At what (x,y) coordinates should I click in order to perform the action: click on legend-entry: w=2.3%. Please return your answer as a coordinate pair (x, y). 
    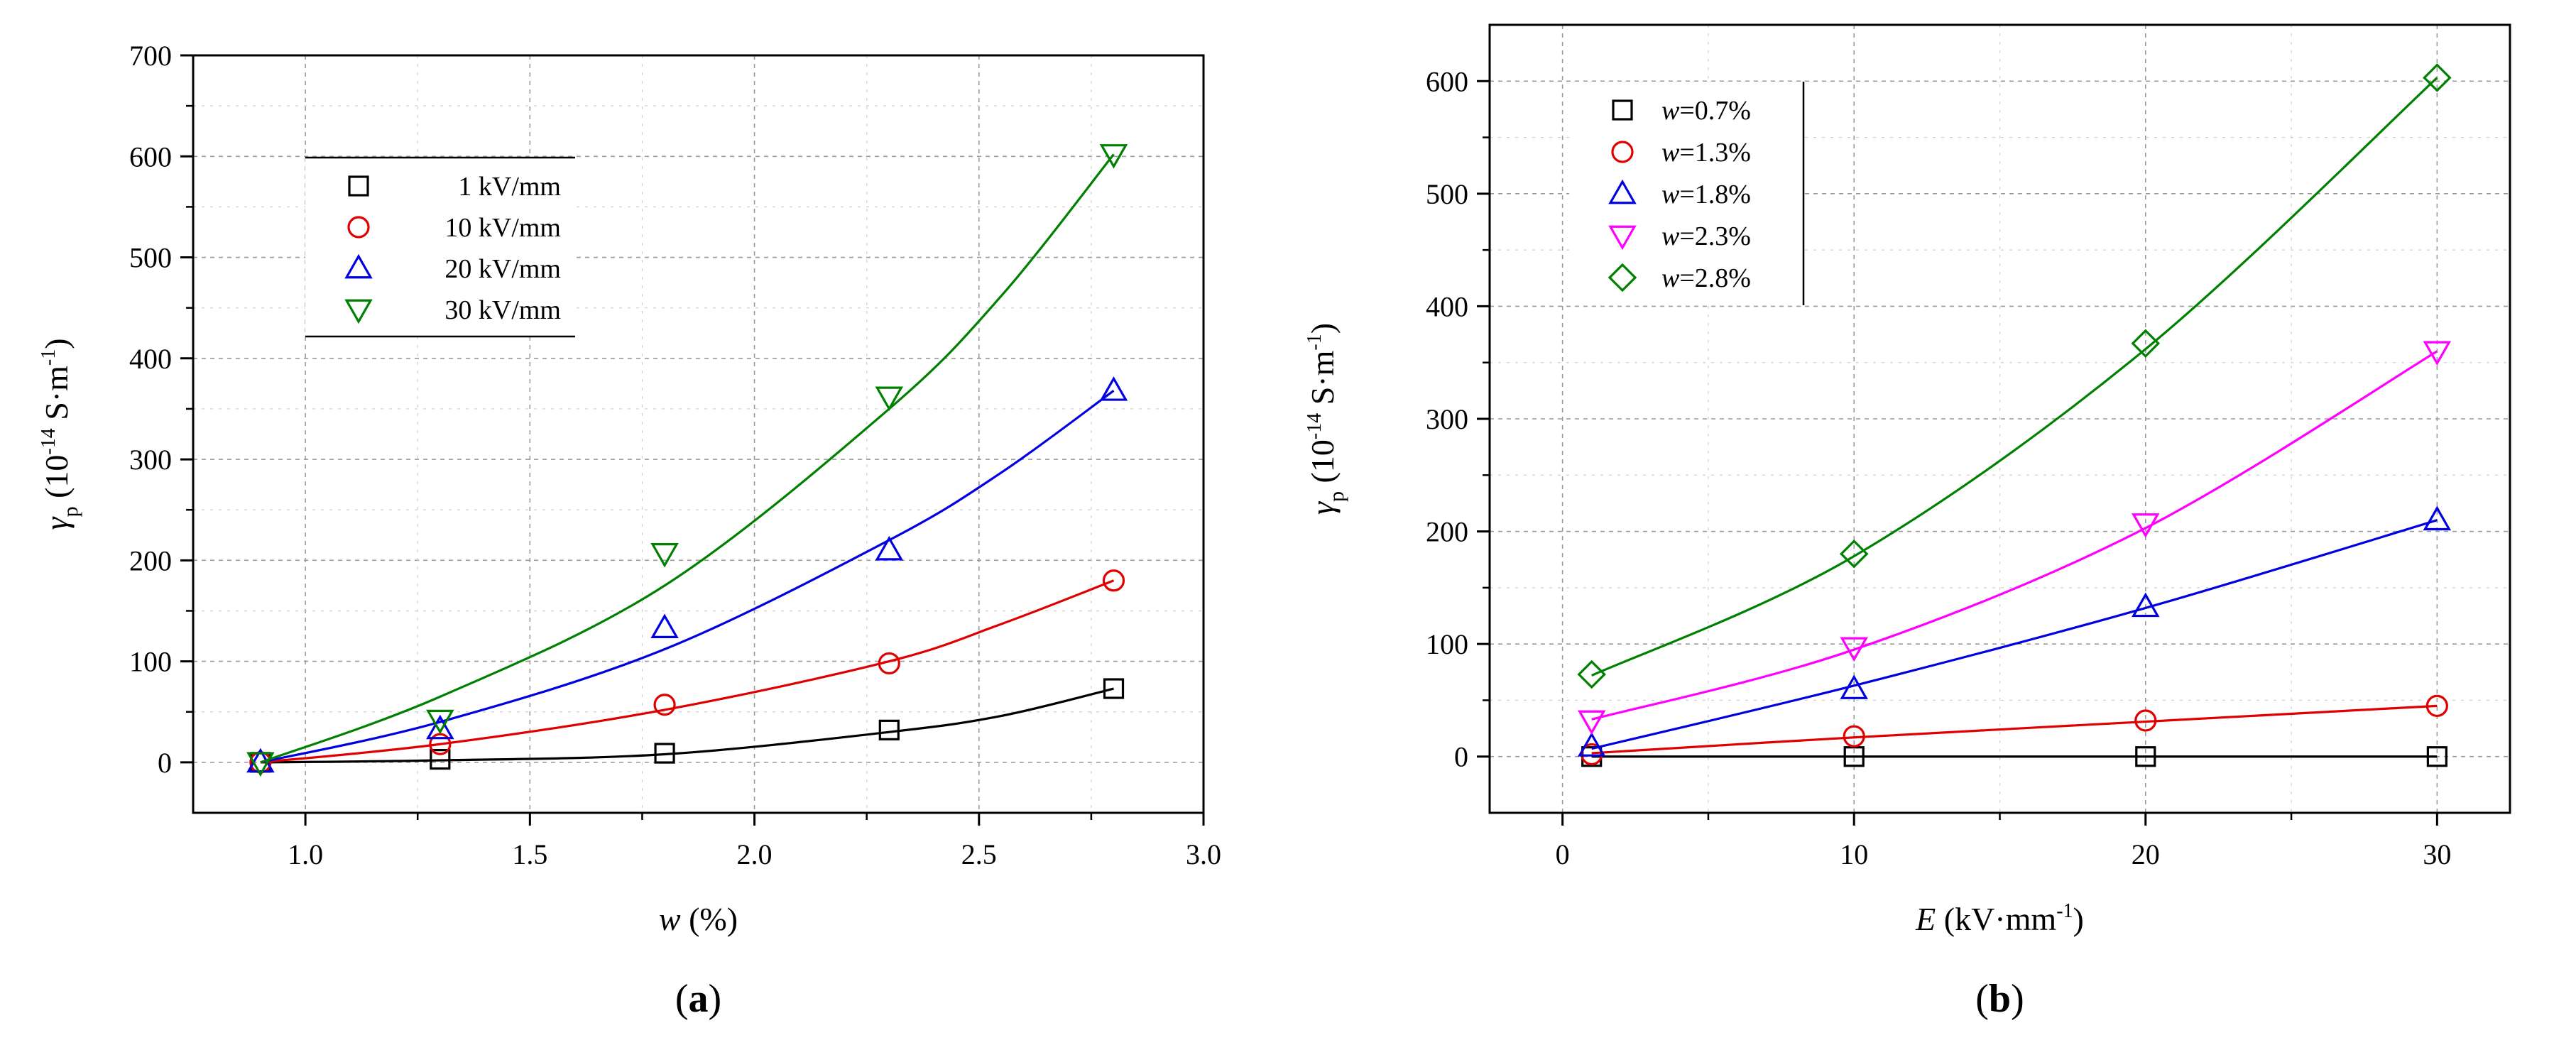
    Looking at the image, I should click on (1706, 236).